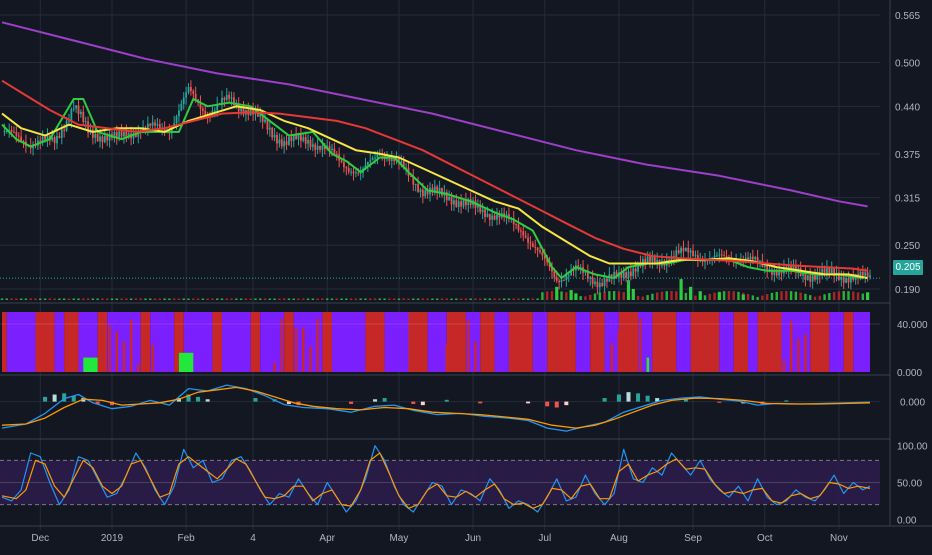  Describe the element at coordinates (187, 538) in the screenshot. I see `time-axis-label: Feb` at that location.